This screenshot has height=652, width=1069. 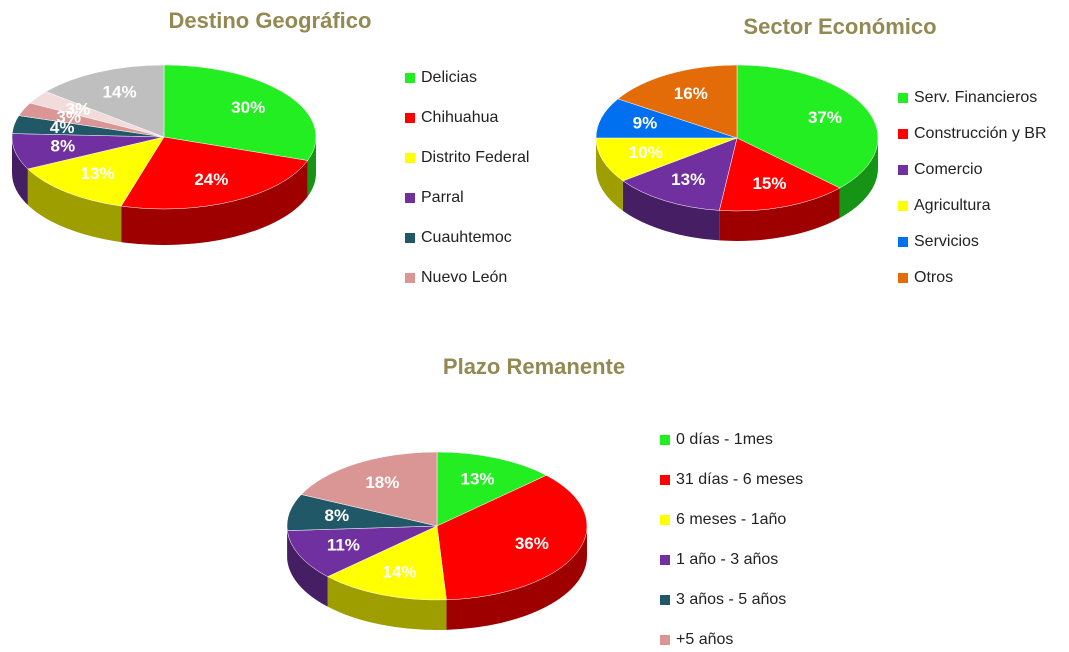 What do you see at coordinates (704, 639) in the screenshot?
I see `legend-label: +5 años` at bounding box center [704, 639].